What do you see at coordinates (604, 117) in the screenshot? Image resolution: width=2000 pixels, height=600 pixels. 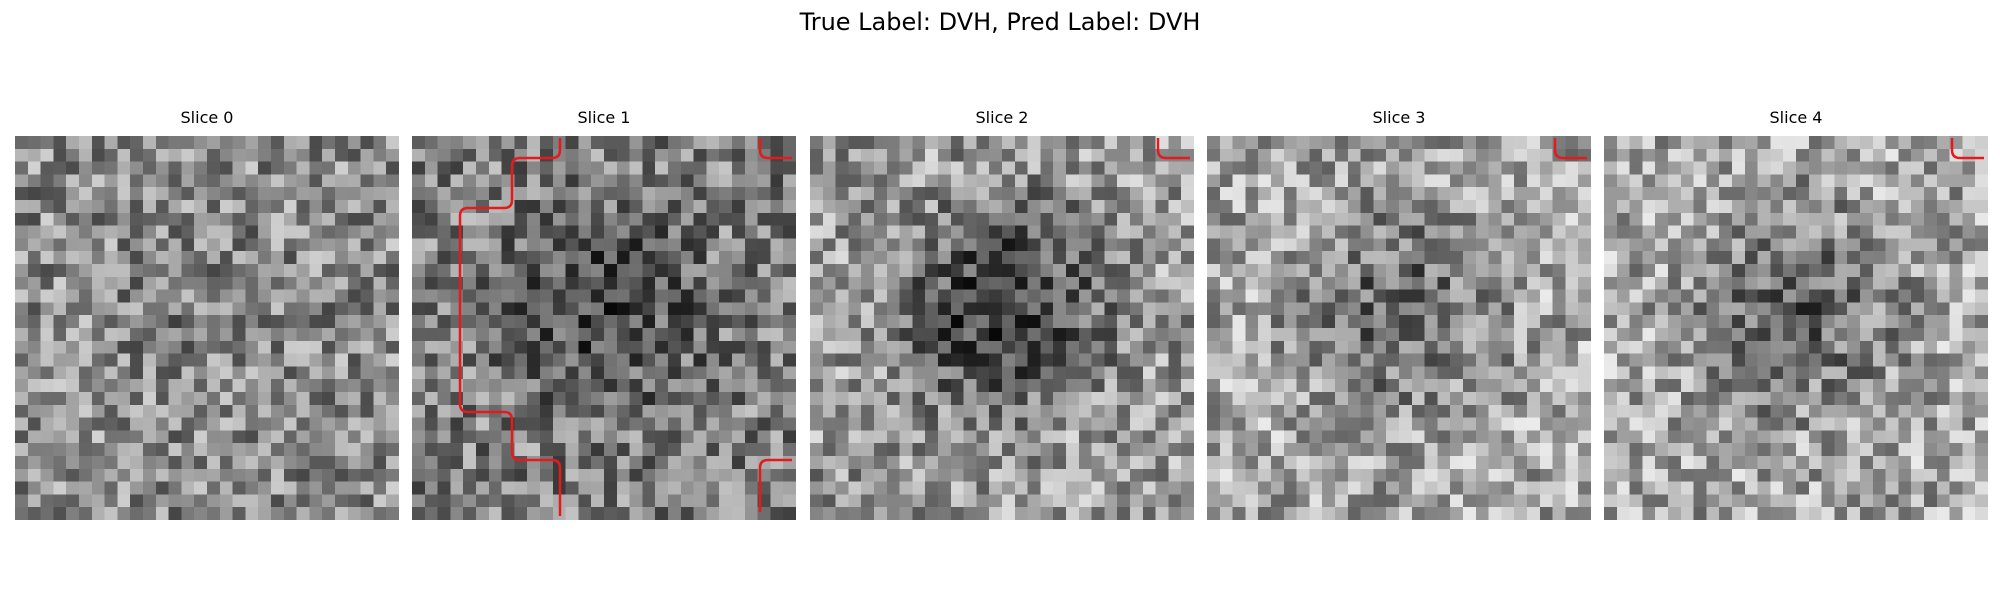 I see `slice-title-1: Slice 1` at bounding box center [604, 117].